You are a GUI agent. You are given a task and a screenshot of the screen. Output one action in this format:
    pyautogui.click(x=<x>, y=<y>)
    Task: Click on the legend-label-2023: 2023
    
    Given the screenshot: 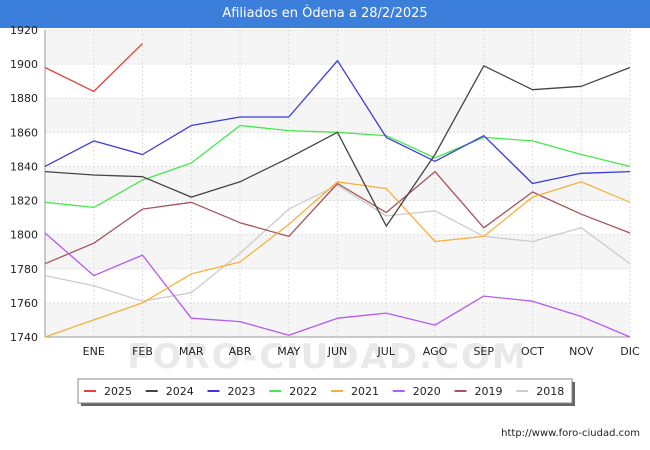 What is the action you would take?
    pyautogui.click(x=242, y=391)
    